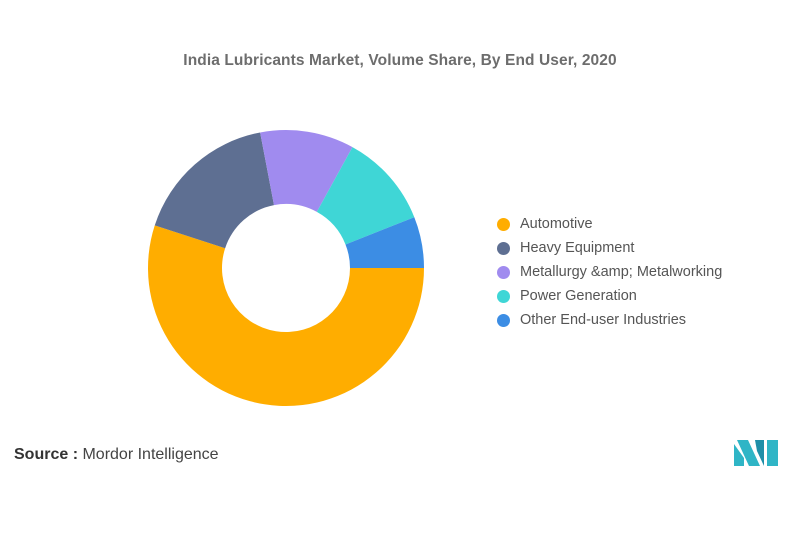 The image size is (800, 533). I want to click on legend-label: Power Generation, so click(578, 296).